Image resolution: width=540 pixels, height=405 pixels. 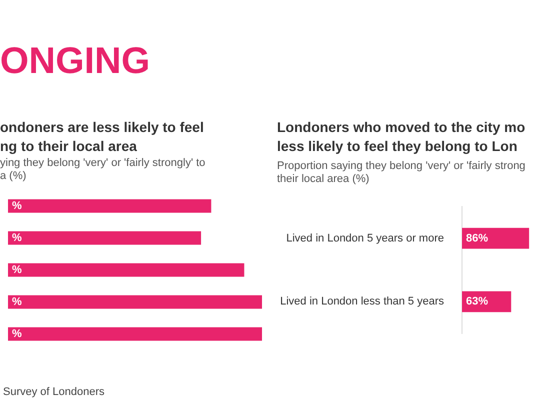 What do you see at coordinates (365, 238) in the screenshot?
I see `y-tick-label: Lived in London 5 years or more` at bounding box center [365, 238].